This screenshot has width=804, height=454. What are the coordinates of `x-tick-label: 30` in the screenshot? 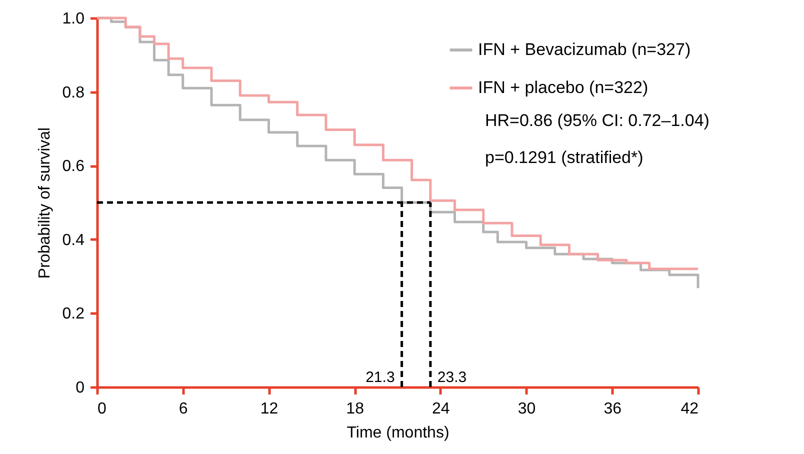 It's located at (527, 409).